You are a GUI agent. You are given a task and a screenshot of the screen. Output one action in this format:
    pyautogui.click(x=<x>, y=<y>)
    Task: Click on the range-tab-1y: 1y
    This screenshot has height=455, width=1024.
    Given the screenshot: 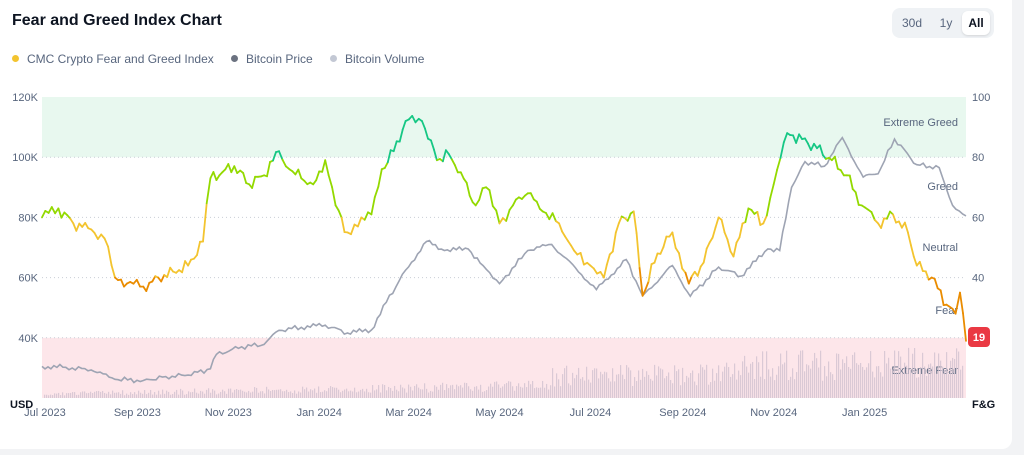 What is the action you would take?
    pyautogui.click(x=946, y=23)
    